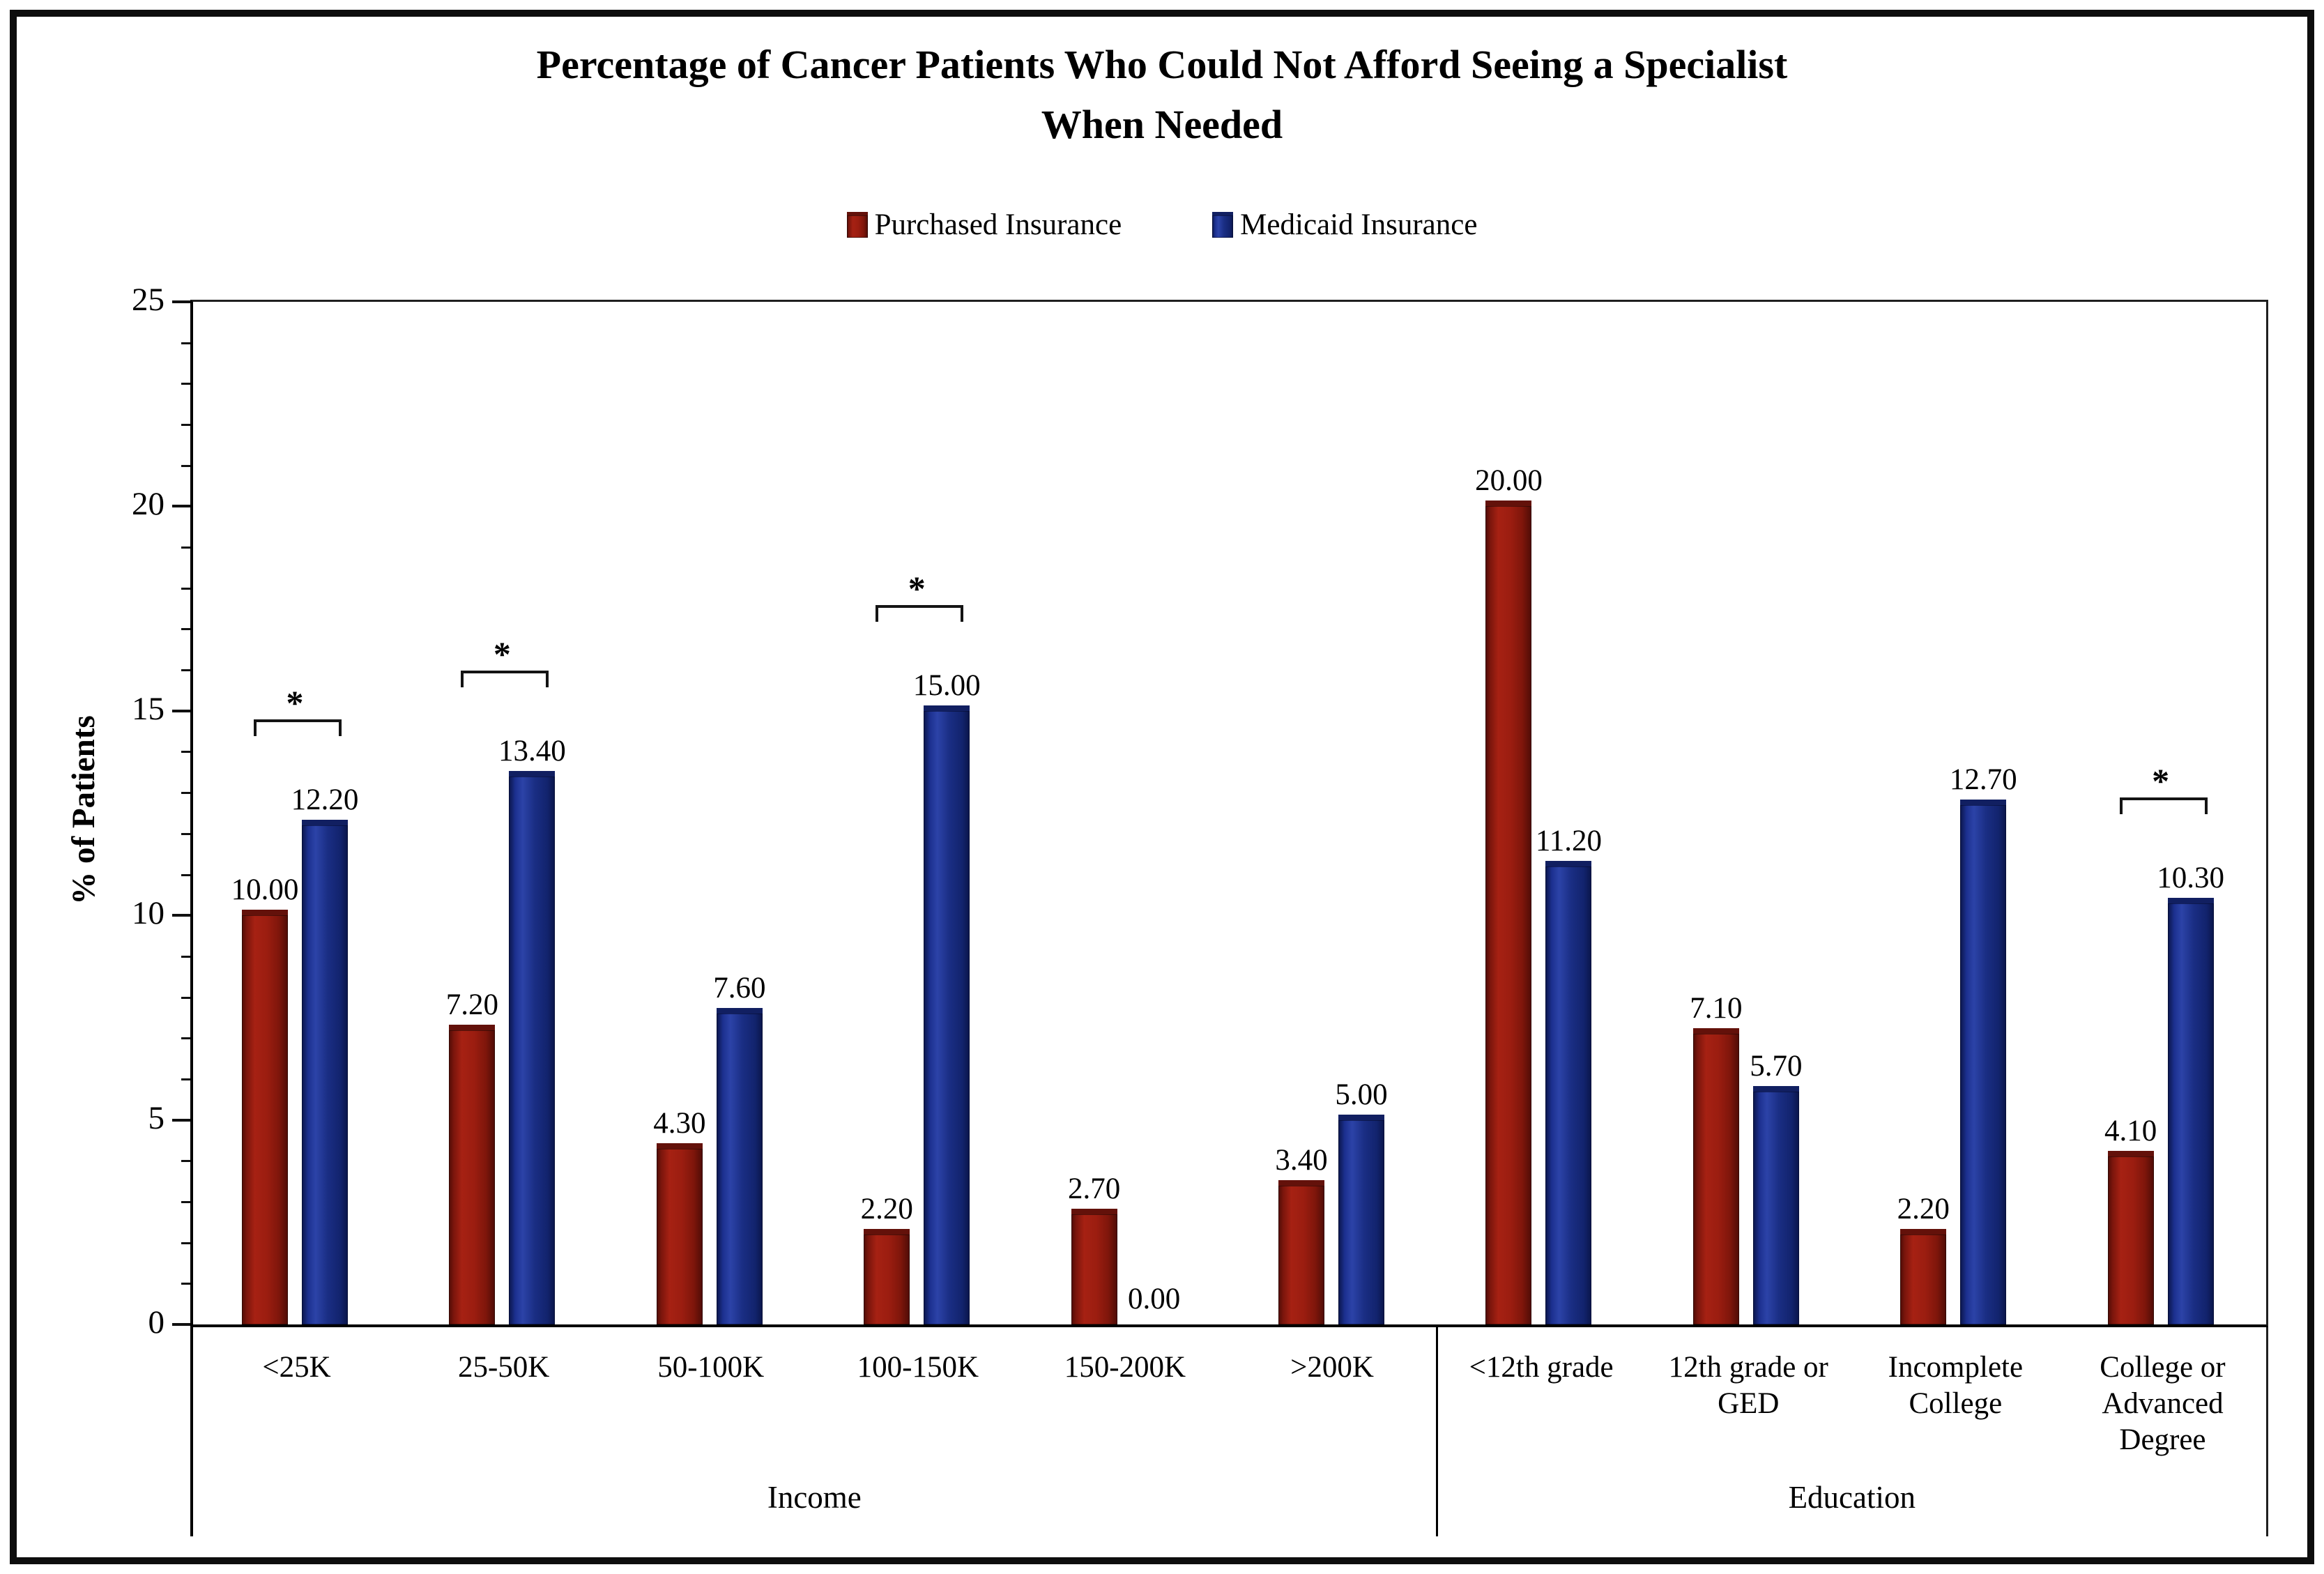 This screenshot has height=1574, width=2324. What do you see at coordinates (504, 813) in the screenshot?
I see `category-slot: 7.20 13.40 *` at bounding box center [504, 813].